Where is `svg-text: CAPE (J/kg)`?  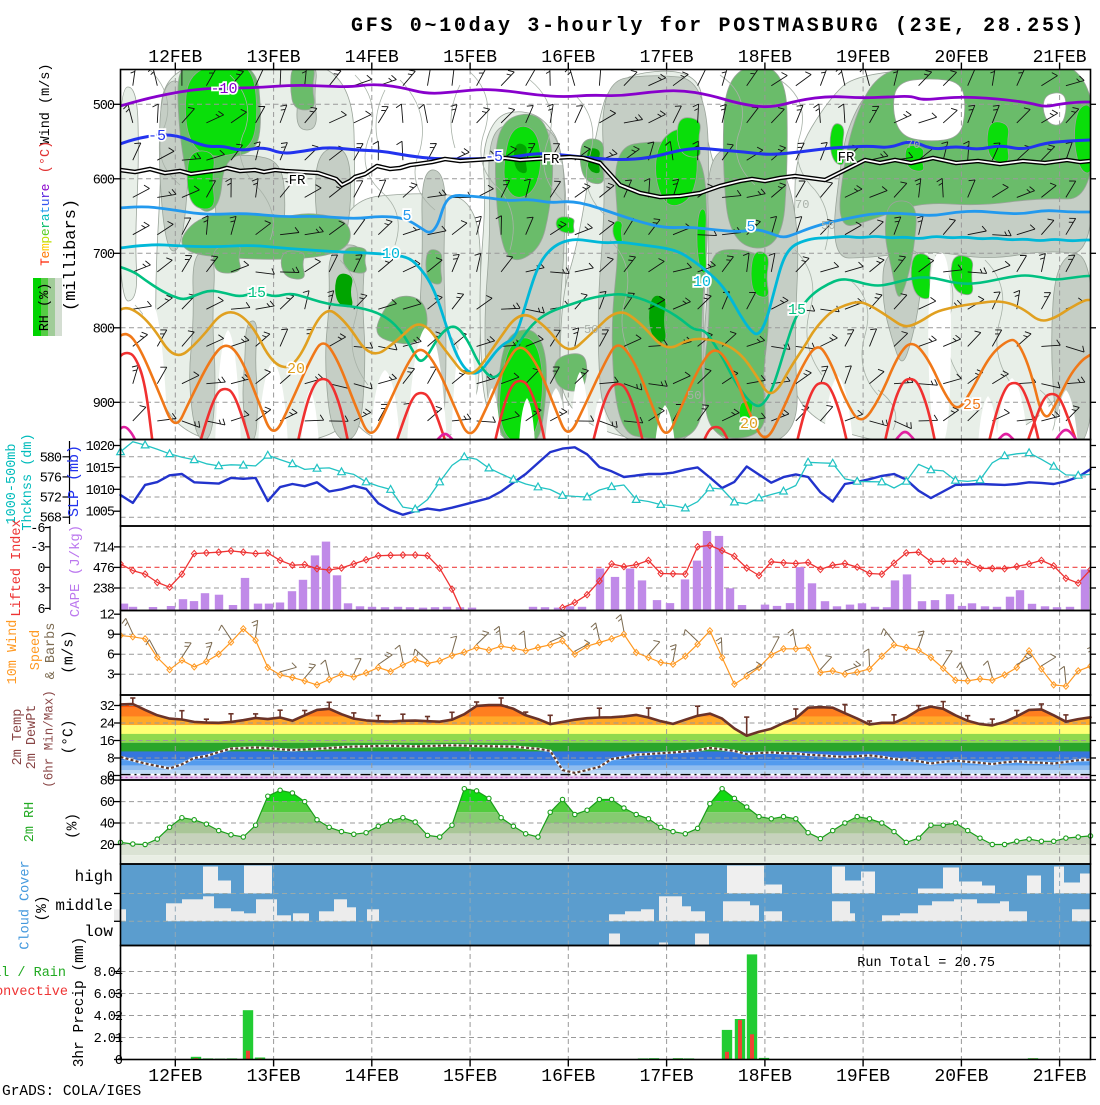 svg-text: CAPE (J/kg) is located at coordinates (76, 571).